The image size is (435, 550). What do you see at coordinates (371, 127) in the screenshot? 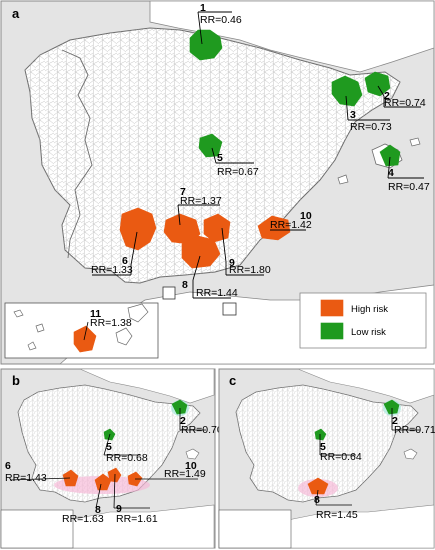
I see `cluster-3-rr-a: RR=0.73` at bounding box center [371, 127].